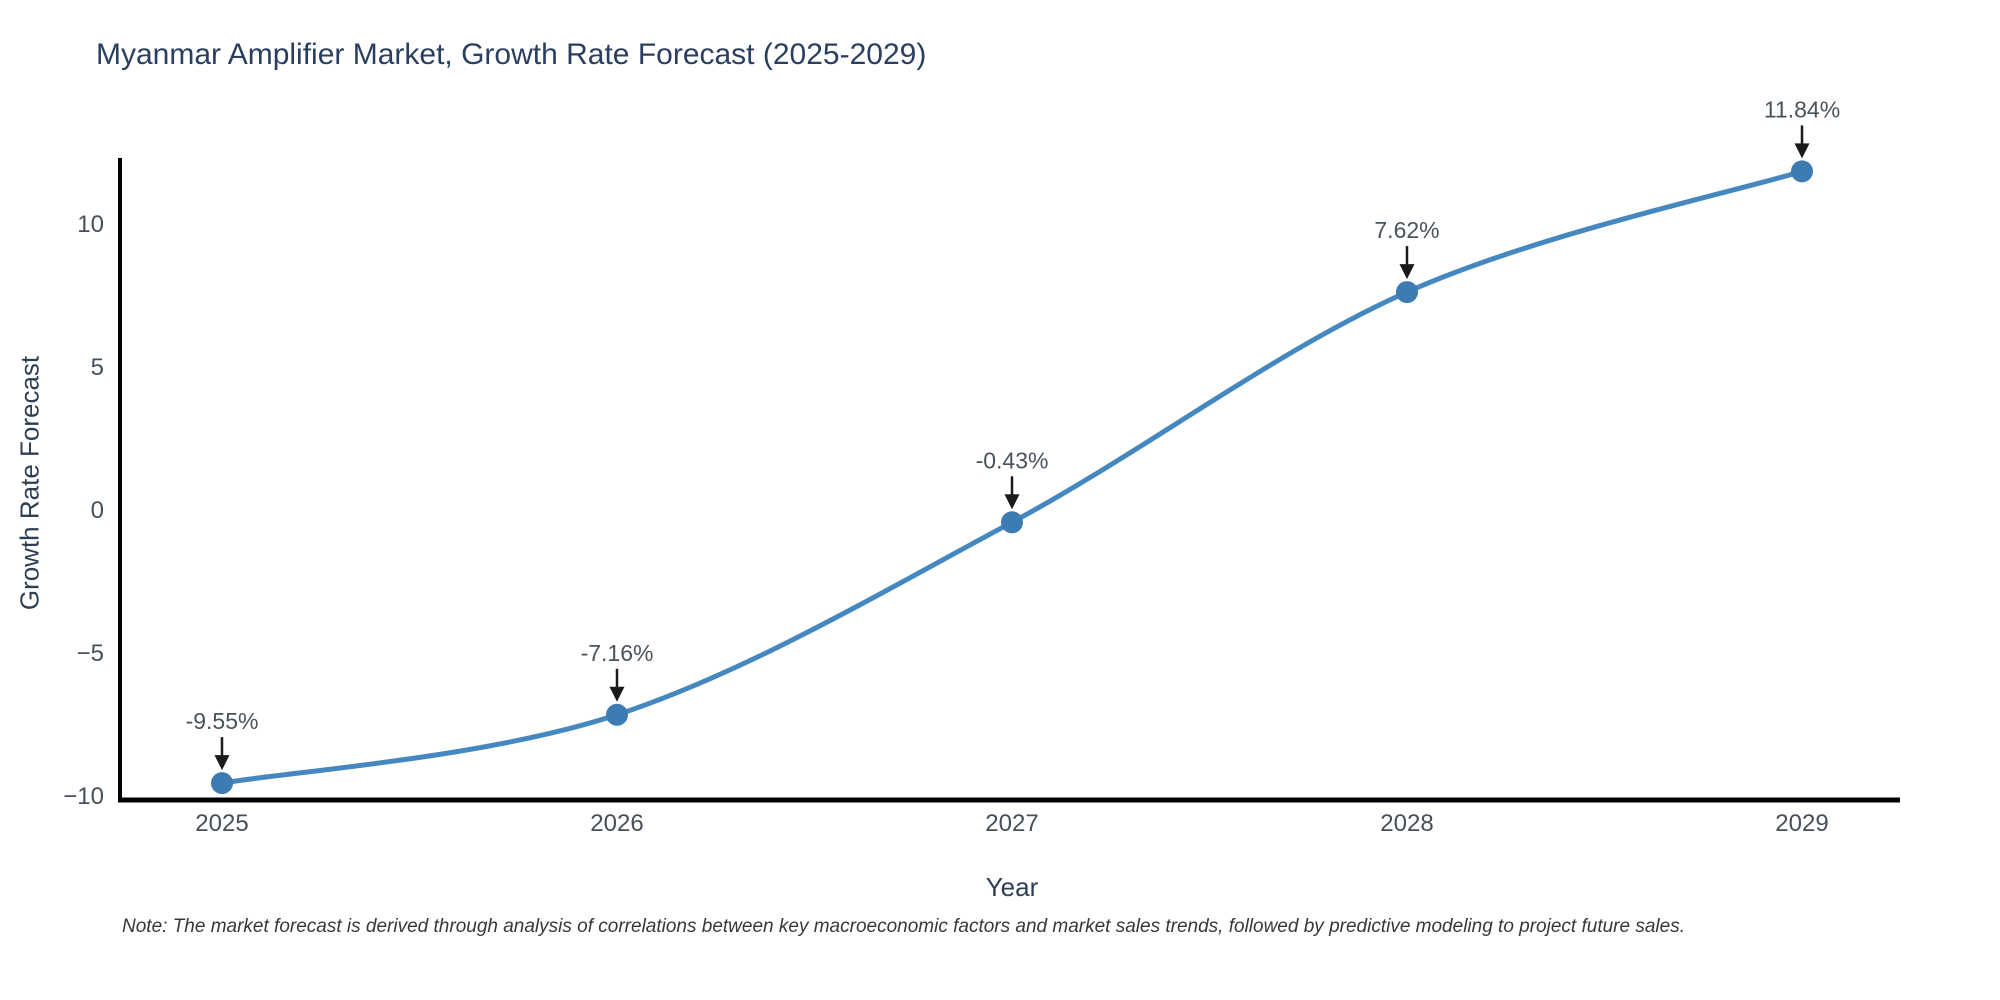 The image size is (2000, 1000). What do you see at coordinates (83, 796) in the screenshot?
I see `y-tick-label: −10` at bounding box center [83, 796].